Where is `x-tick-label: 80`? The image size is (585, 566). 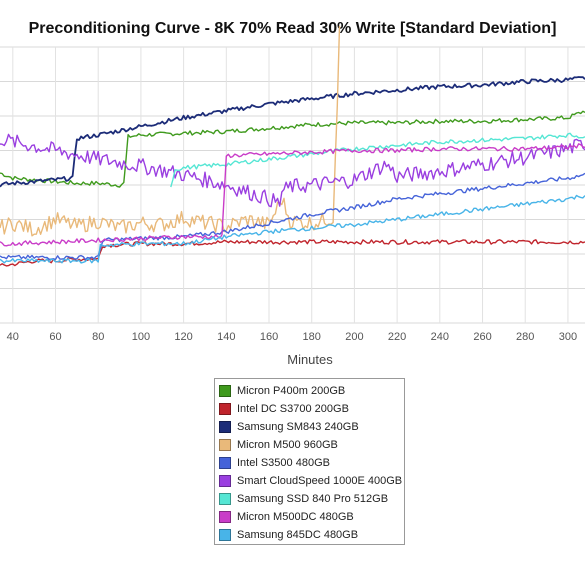
x-tick-label: 80 is located at coordinates (98, 337).